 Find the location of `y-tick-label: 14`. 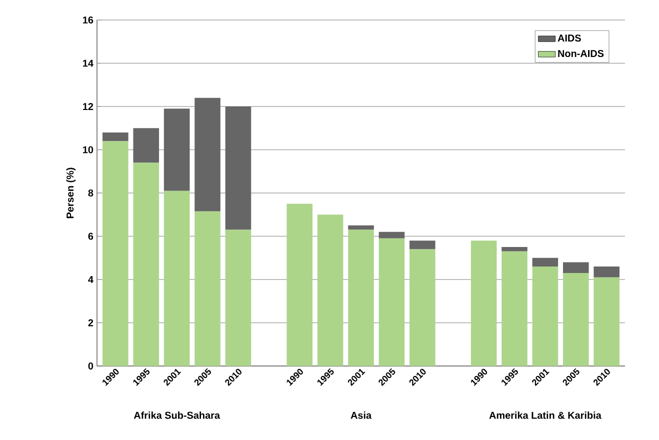

y-tick-label: 14 is located at coordinates (88, 63).